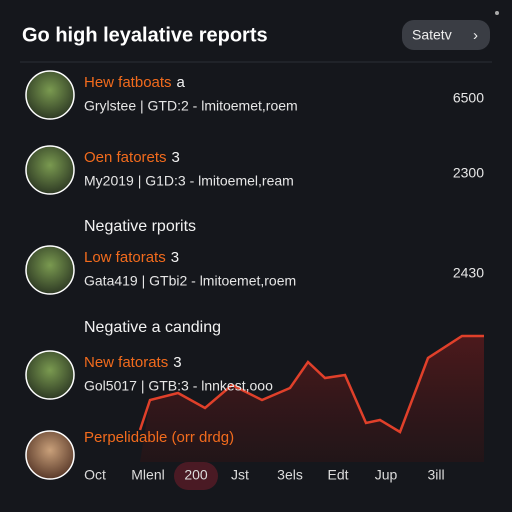  Describe the element at coordinates (191, 106) in the screenshot. I see `item-meta: Grylstee | GTD:2 - lmitoemet,roem` at that location.